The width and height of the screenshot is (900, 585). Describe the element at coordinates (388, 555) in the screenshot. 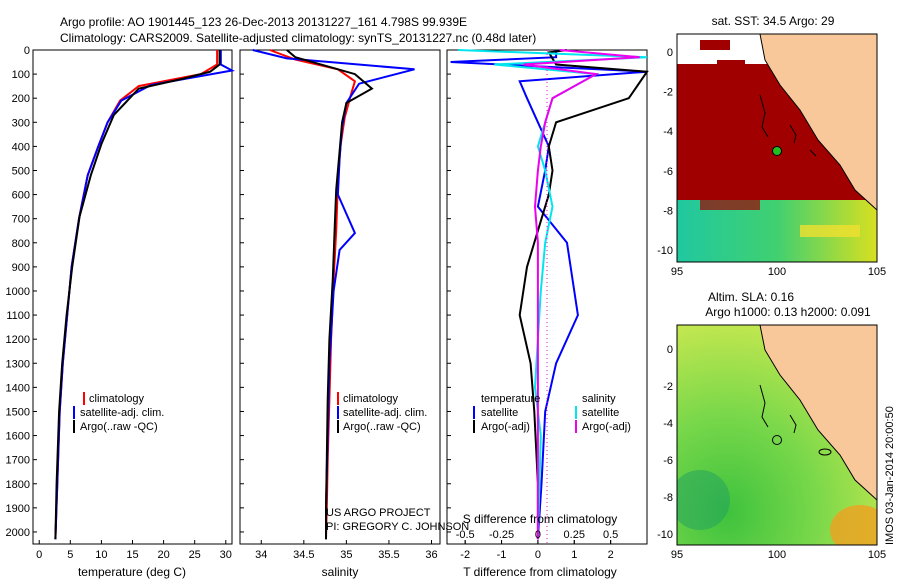

I see `x-tick-label: 35.5` at that location.